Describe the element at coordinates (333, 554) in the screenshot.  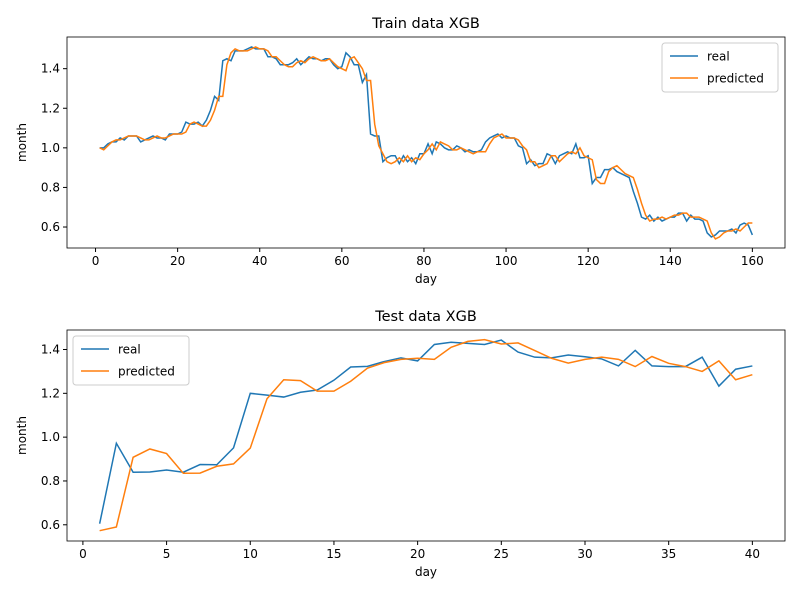
I see `x-tick-label: 15` at that location.